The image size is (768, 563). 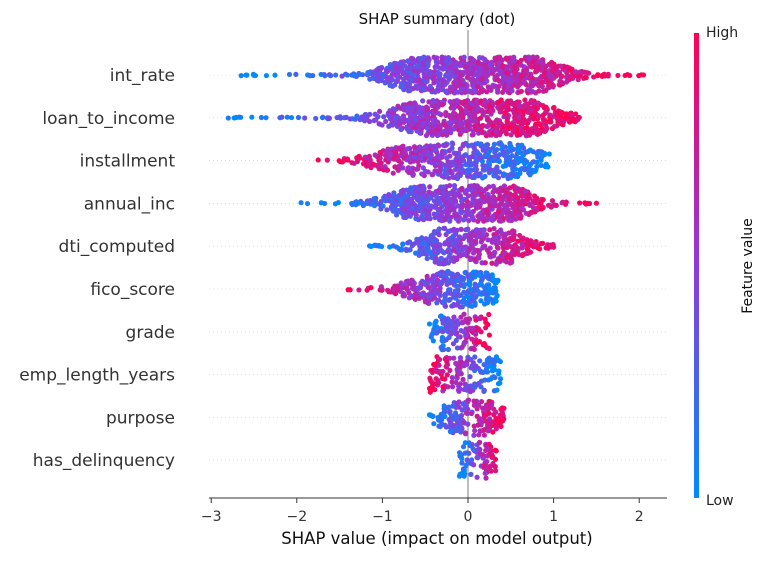 I want to click on feature-label: dti_computed, so click(x=117, y=247).